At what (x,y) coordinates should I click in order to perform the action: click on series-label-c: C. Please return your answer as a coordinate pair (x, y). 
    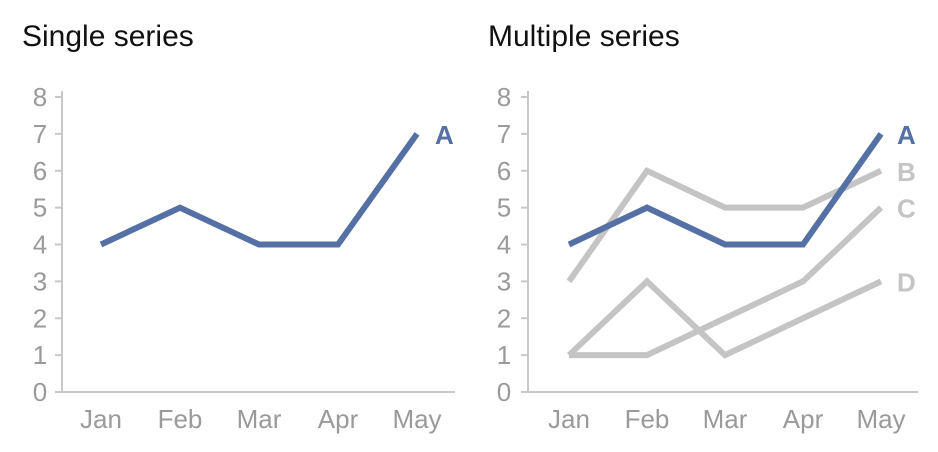
    Looking at the image, I should click on (906, 209).